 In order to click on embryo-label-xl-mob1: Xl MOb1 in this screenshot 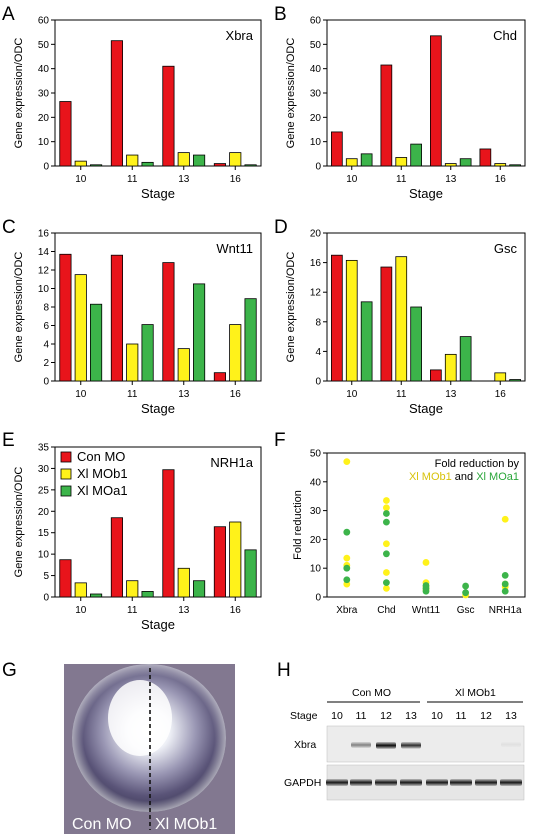, I will do `click(186, 824)`.